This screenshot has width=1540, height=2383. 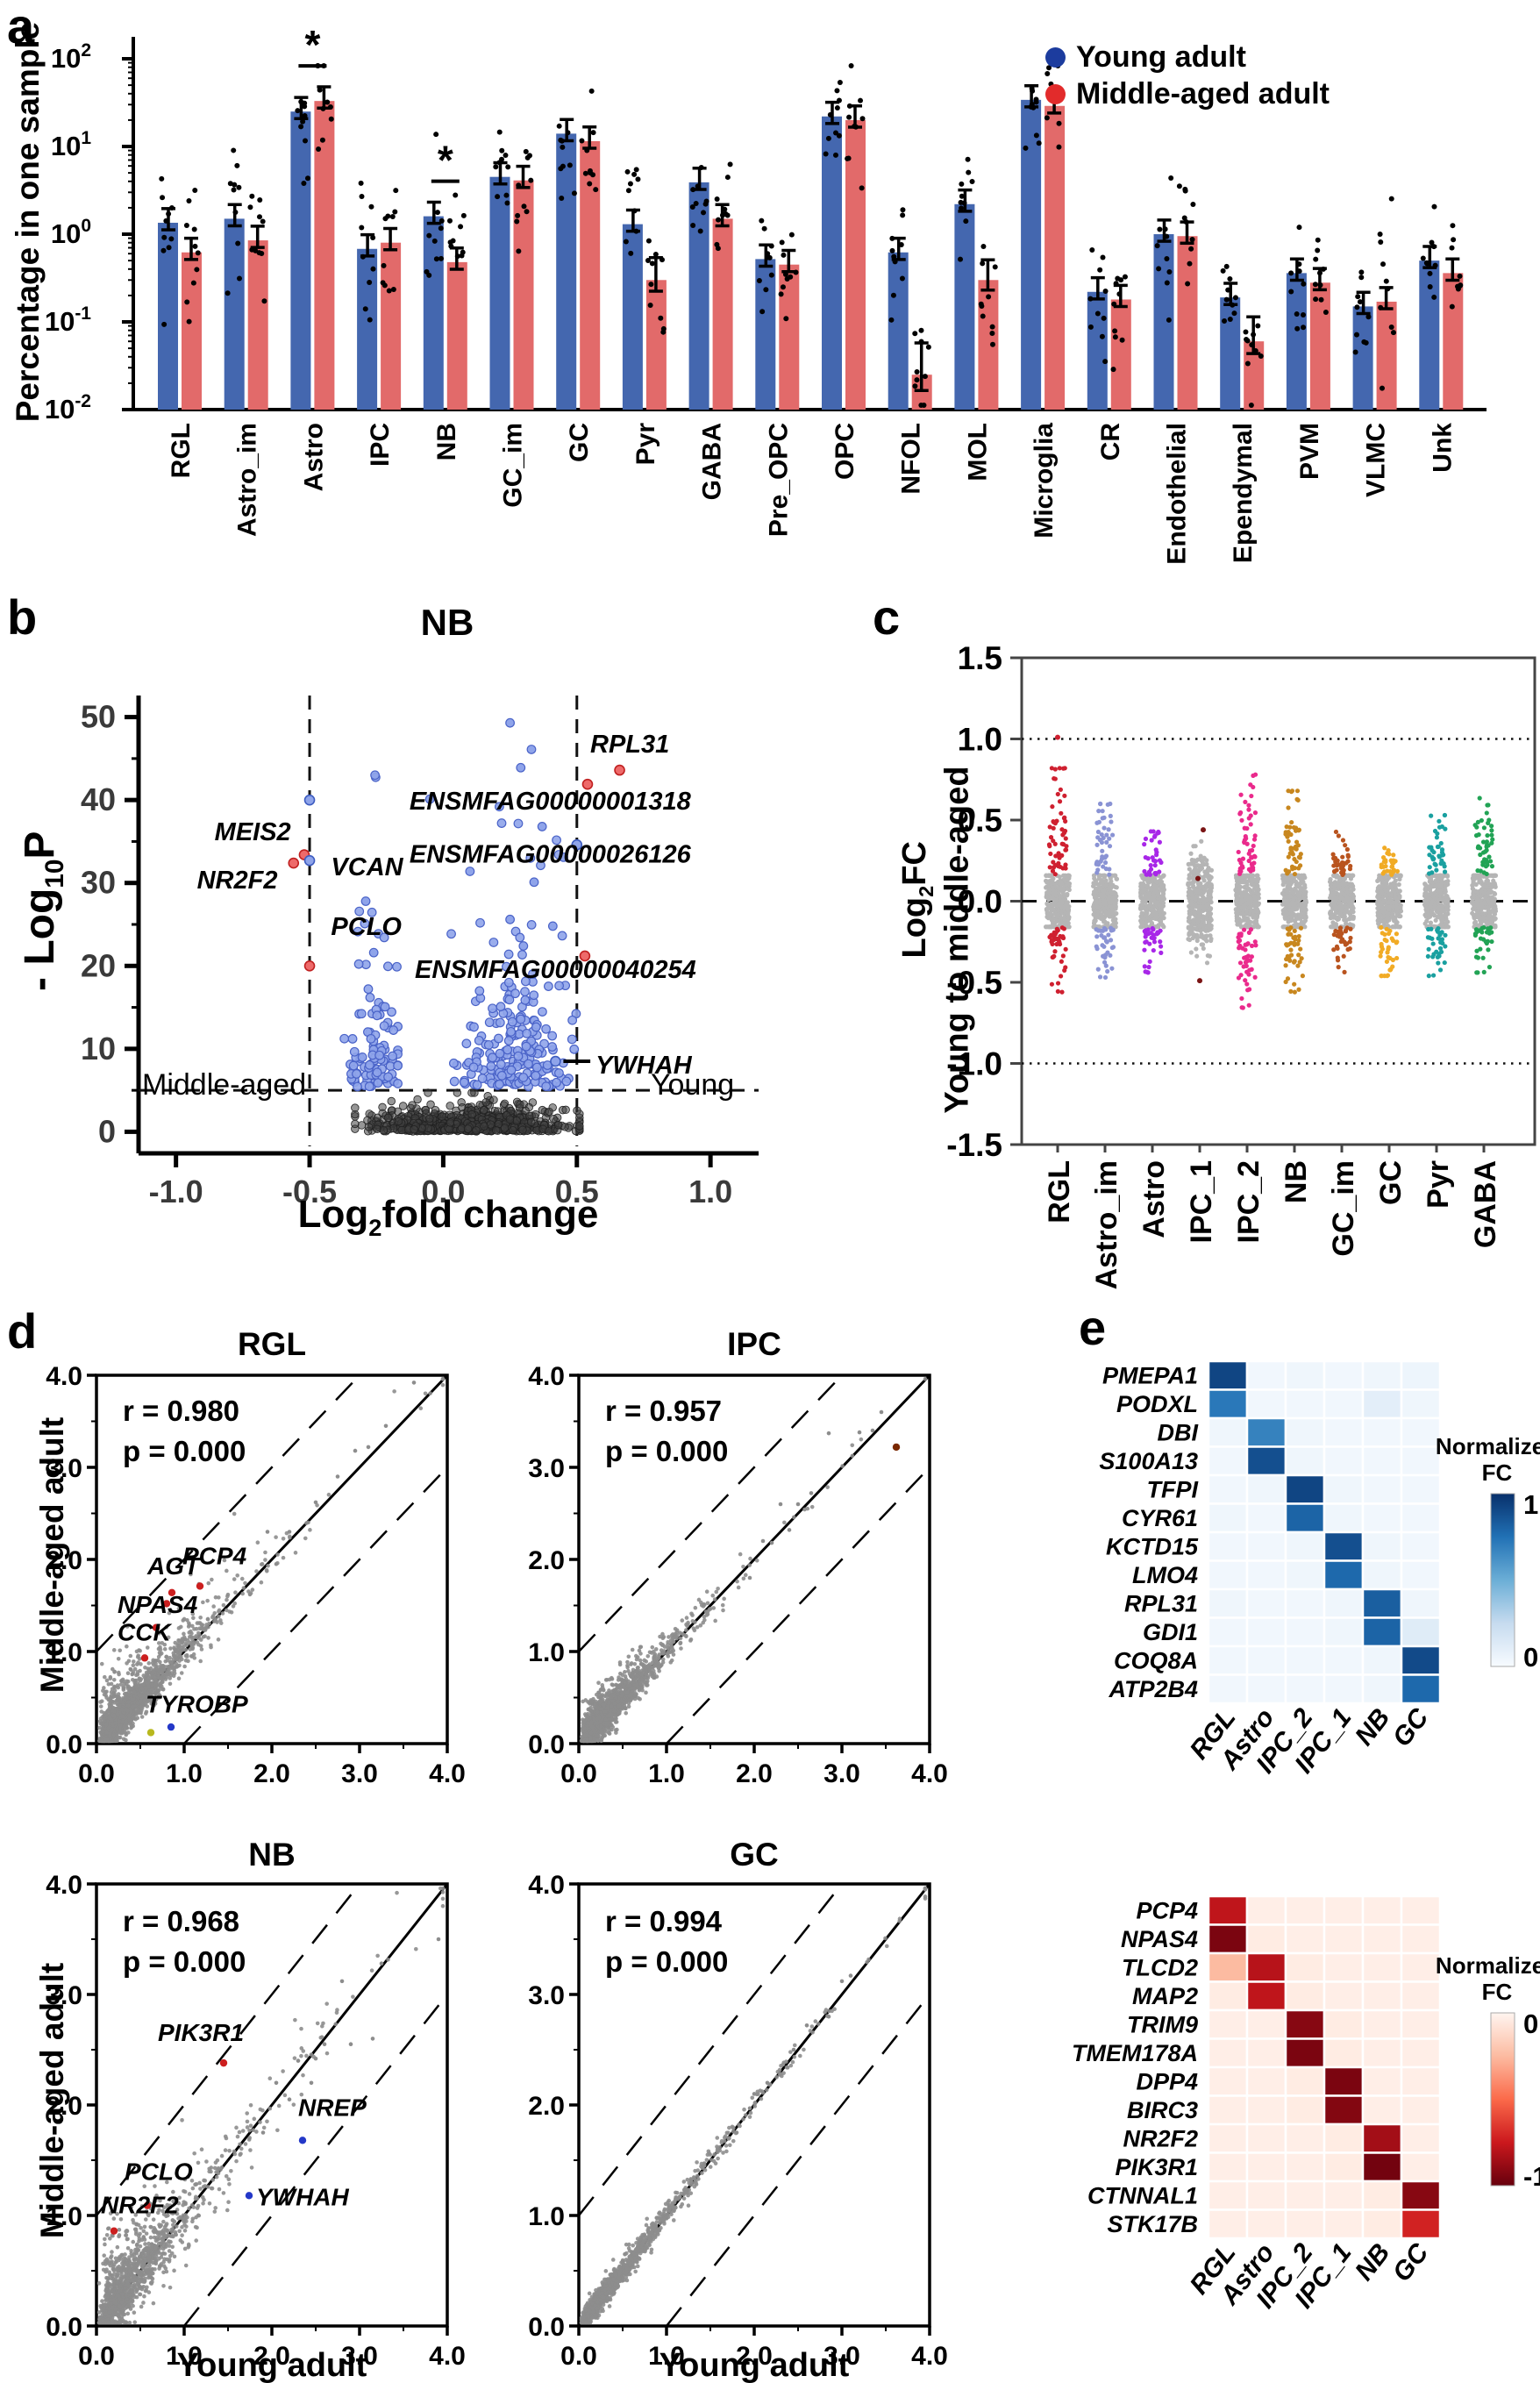 What do you see at coordinates (107, 1131) in the screenshot?
I see `svg-text: 0` at bounding box center [107, 1131].